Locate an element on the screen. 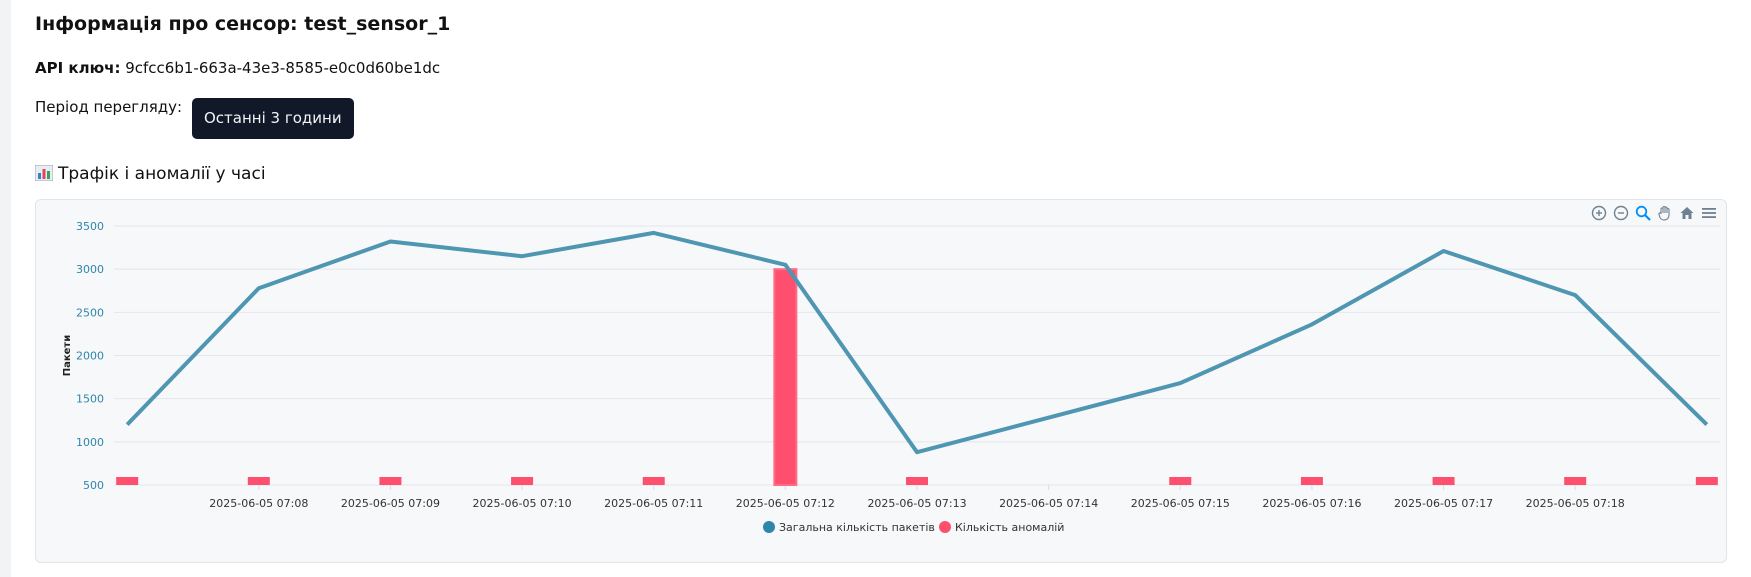  chart-section-title: Трафік і аномалії у часі is located at coordinates (150, 174).